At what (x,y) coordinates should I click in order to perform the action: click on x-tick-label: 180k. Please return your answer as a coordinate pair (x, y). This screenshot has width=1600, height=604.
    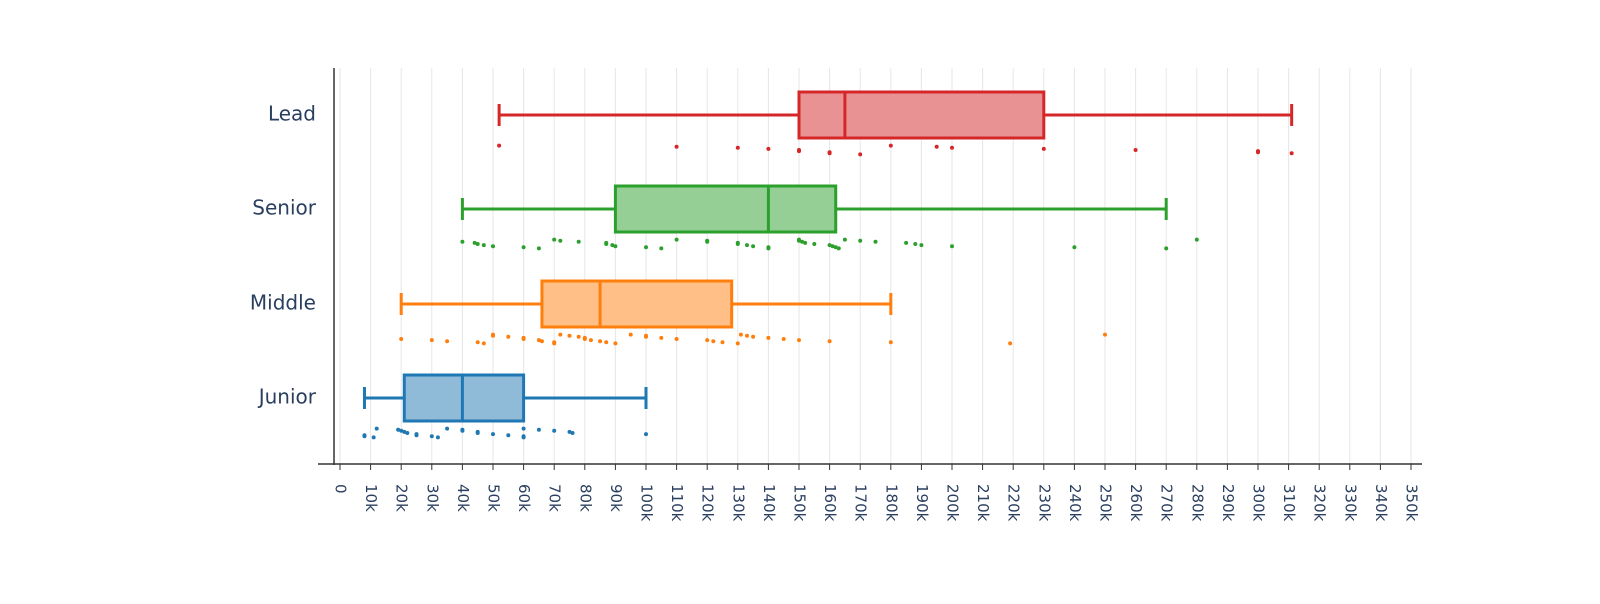
    Looking at the image, I should click on (891, 503).